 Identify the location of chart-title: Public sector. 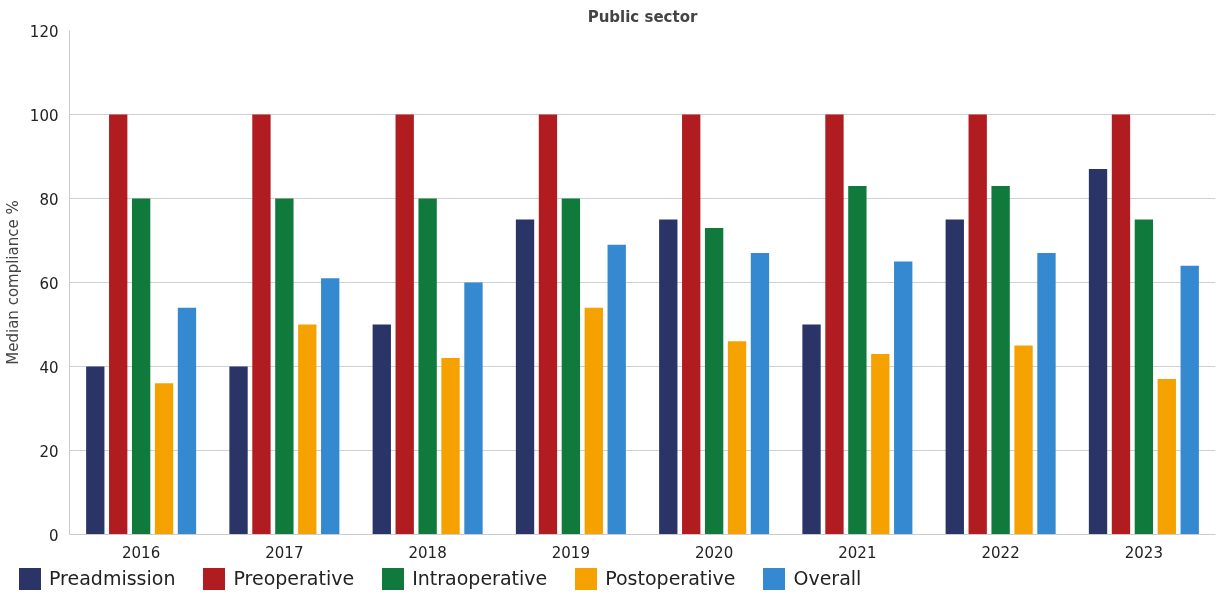
(642, 16).